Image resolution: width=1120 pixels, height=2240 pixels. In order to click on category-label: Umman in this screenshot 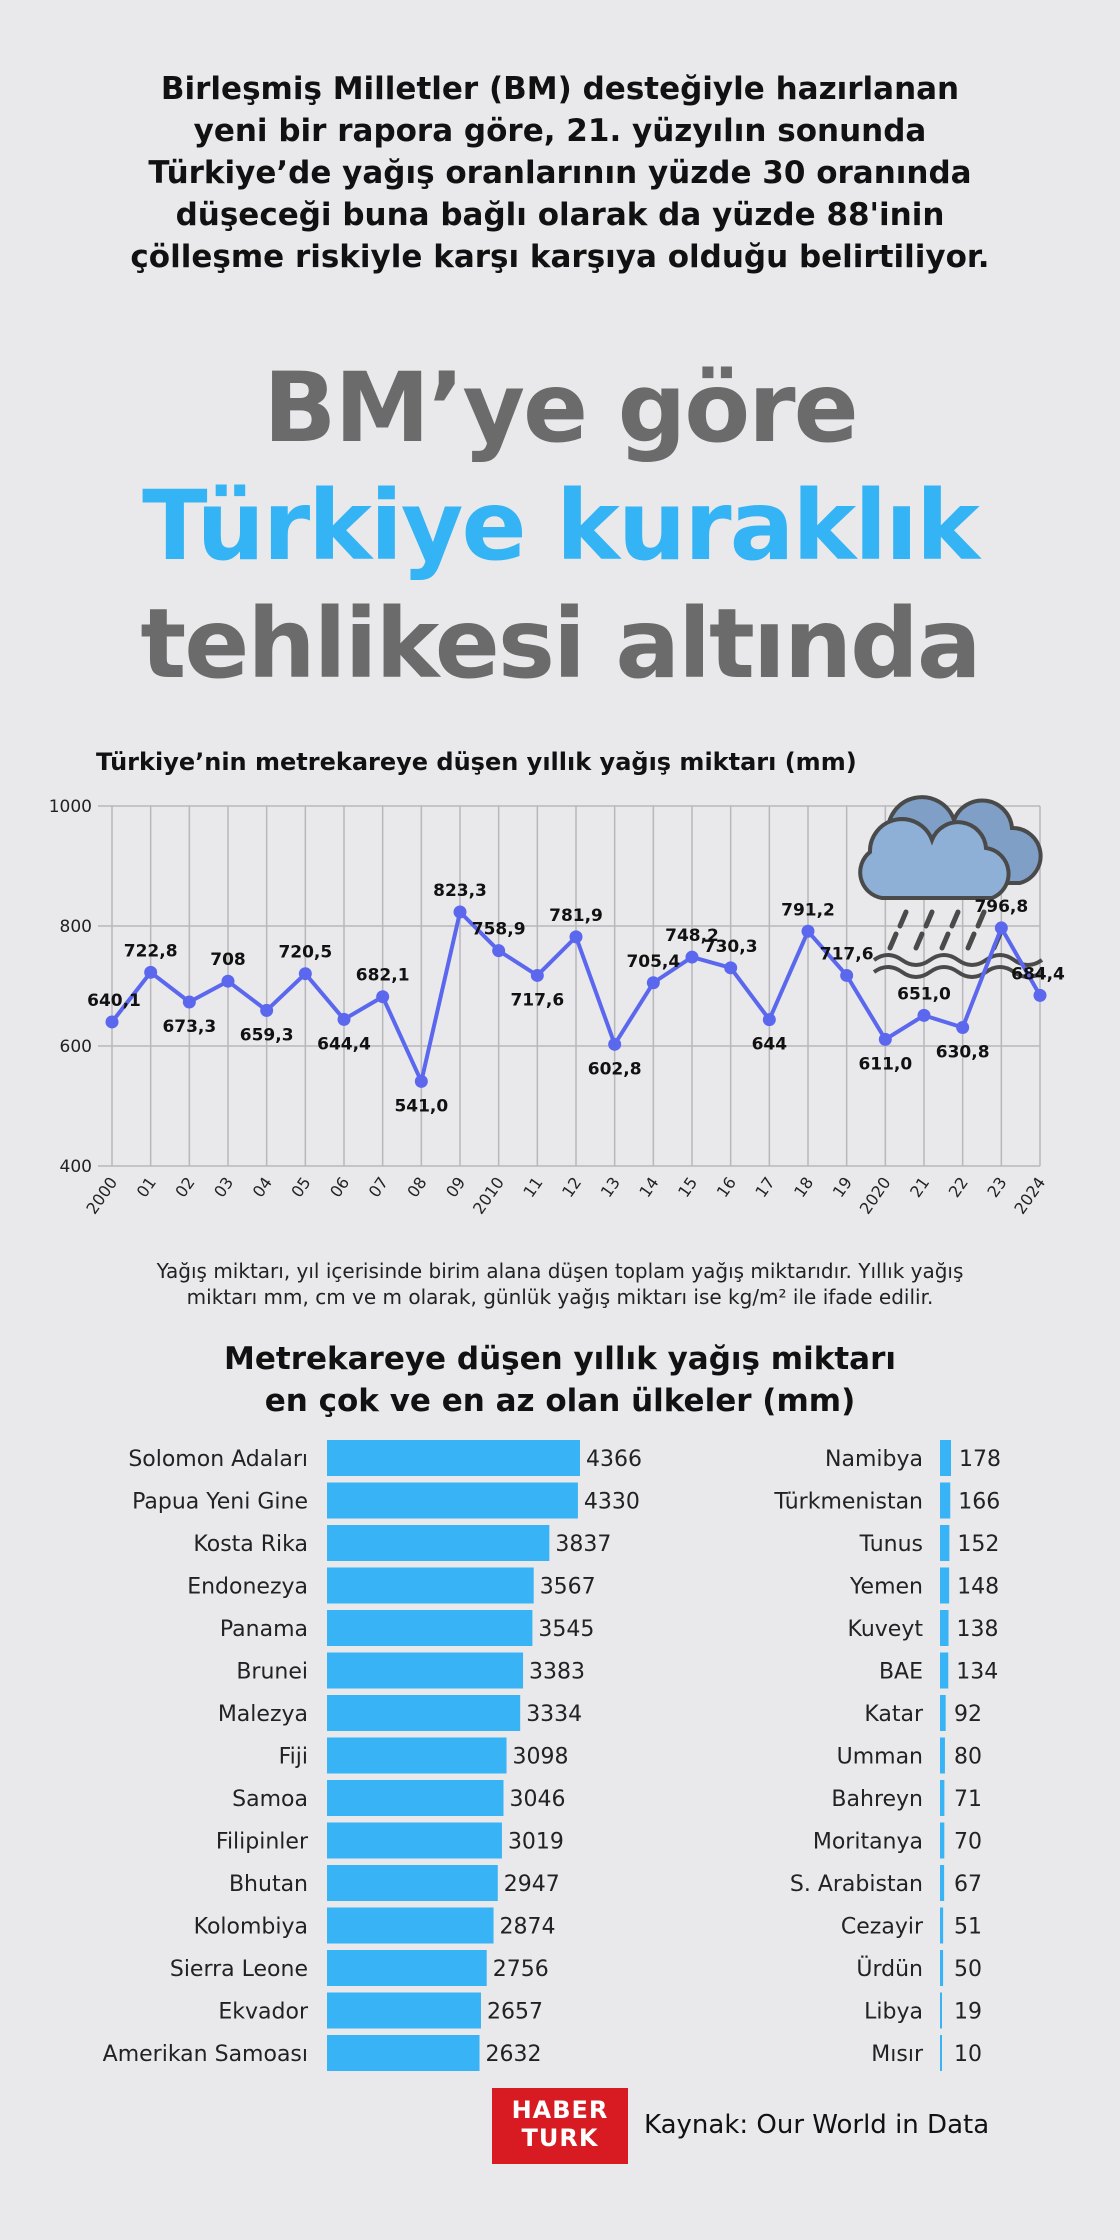, I will do `click(880, 1757)`.